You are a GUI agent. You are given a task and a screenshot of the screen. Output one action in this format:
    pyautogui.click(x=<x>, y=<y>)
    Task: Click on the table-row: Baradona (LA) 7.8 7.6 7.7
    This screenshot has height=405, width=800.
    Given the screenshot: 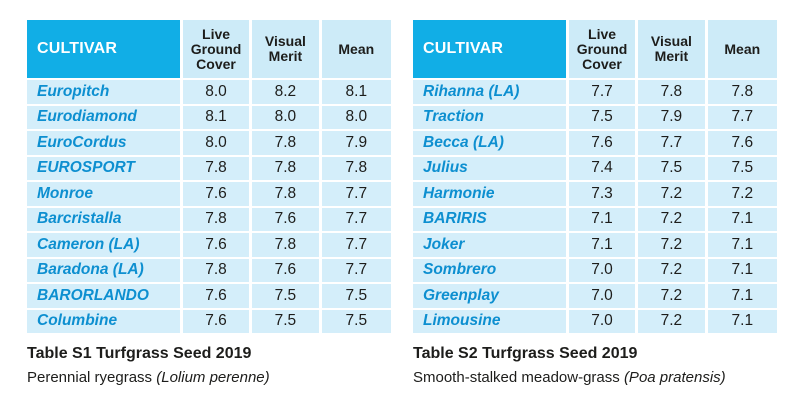 What is the action you would take?
    pyautogui.click(x=209, y=269)
    